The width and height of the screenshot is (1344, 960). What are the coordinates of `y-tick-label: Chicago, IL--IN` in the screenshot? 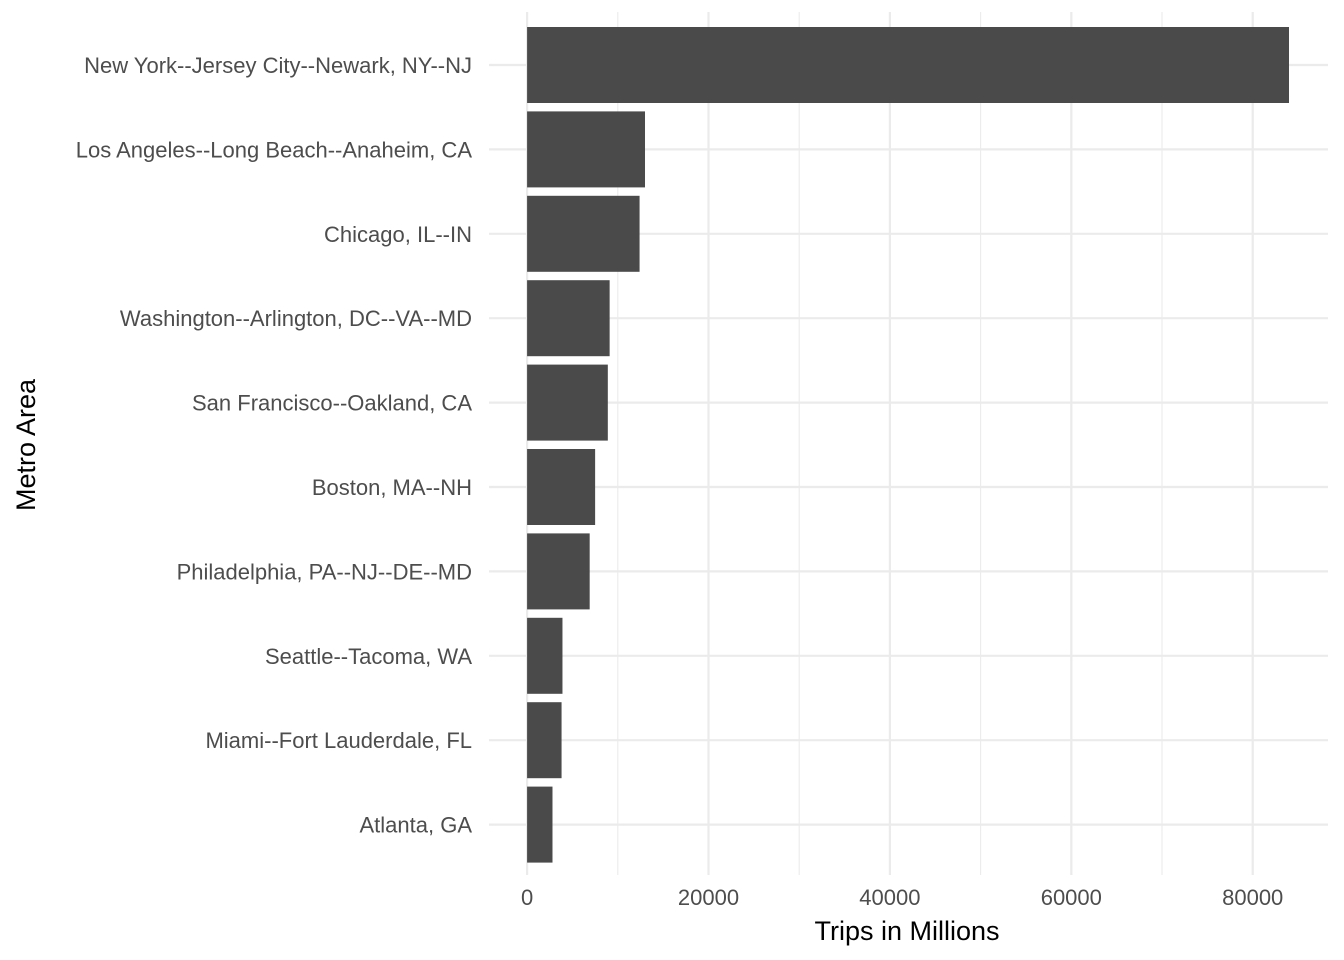 It's located at (398, 234).